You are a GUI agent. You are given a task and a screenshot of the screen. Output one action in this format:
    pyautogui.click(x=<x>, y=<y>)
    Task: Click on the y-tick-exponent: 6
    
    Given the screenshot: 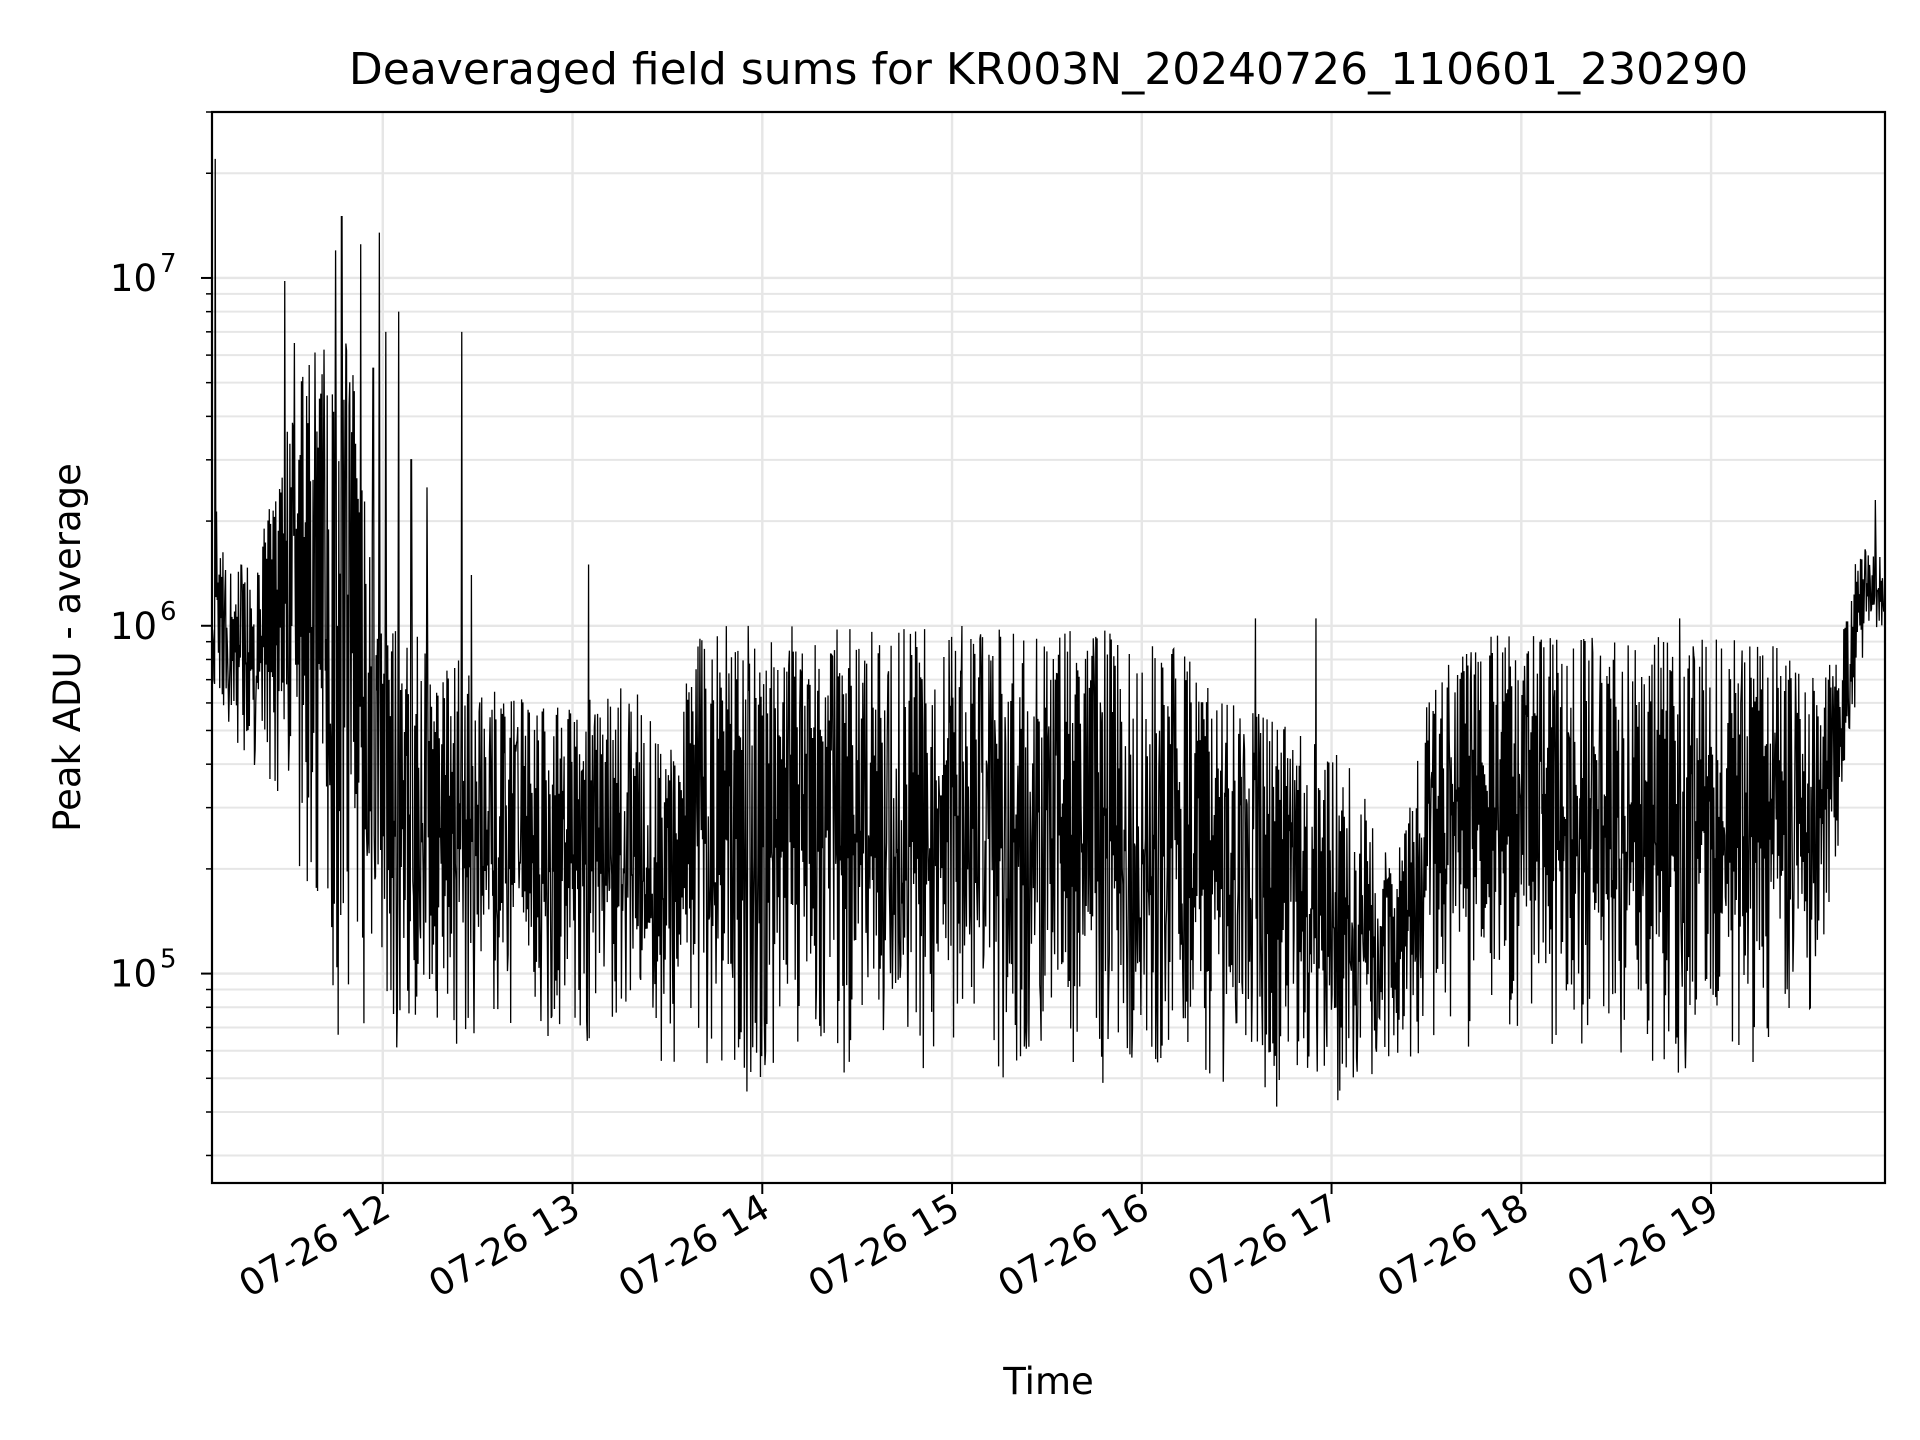 What is the action you would take?
    pyautogui.click(x=168, y=612)
    